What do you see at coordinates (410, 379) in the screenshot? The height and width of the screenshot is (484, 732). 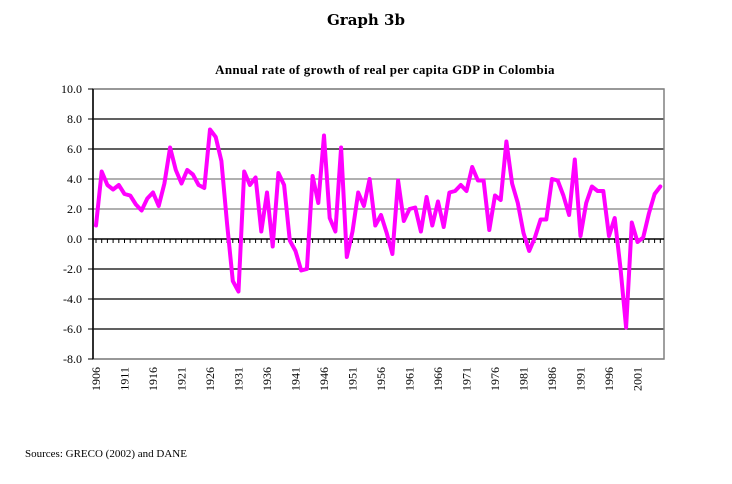 I see `x-tick-label: 1961` at bounding box center [410, 379].